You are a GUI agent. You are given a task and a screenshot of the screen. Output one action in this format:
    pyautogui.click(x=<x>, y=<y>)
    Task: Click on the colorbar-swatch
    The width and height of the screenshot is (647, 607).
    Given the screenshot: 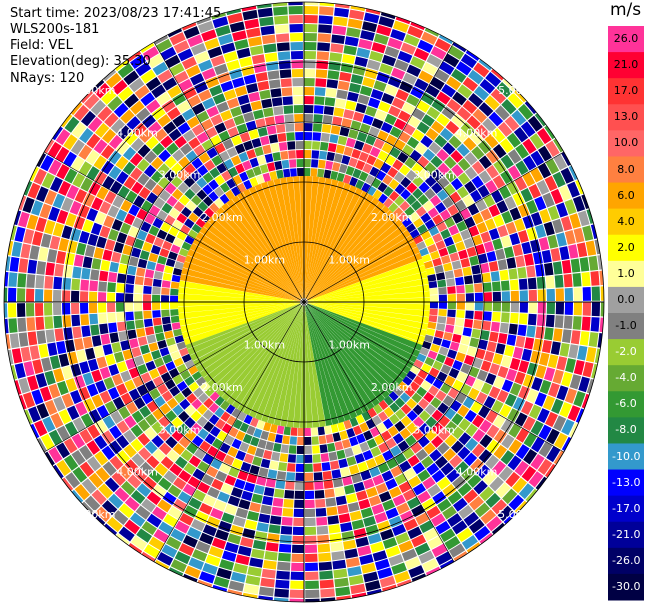 What is the action you would take?
    pyautogui.click(x=626, y=430)
    